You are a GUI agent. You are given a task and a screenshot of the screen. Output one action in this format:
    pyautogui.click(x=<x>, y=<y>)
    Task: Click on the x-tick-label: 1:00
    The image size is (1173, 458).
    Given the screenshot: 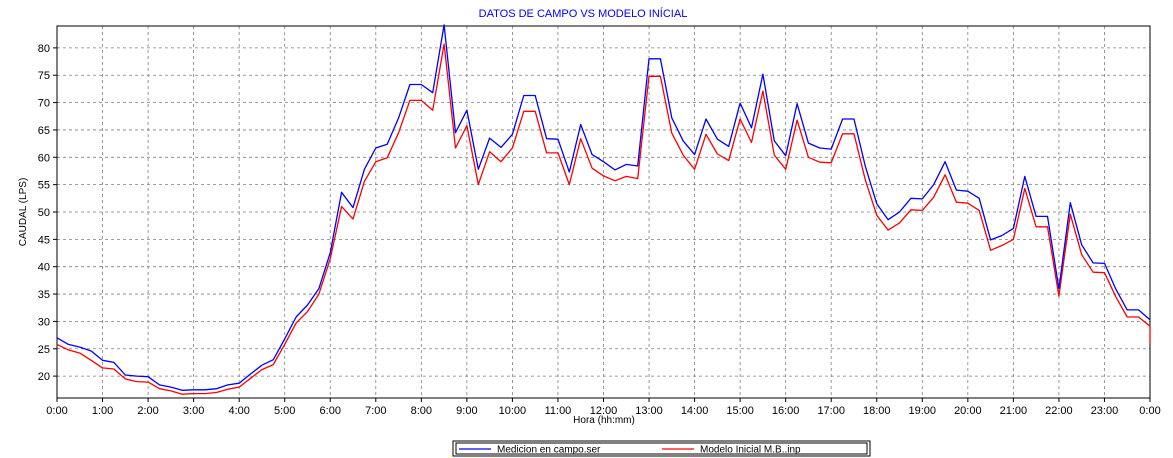 What is the action you would take?
    pyautogui.click(x=102, y=411)
    